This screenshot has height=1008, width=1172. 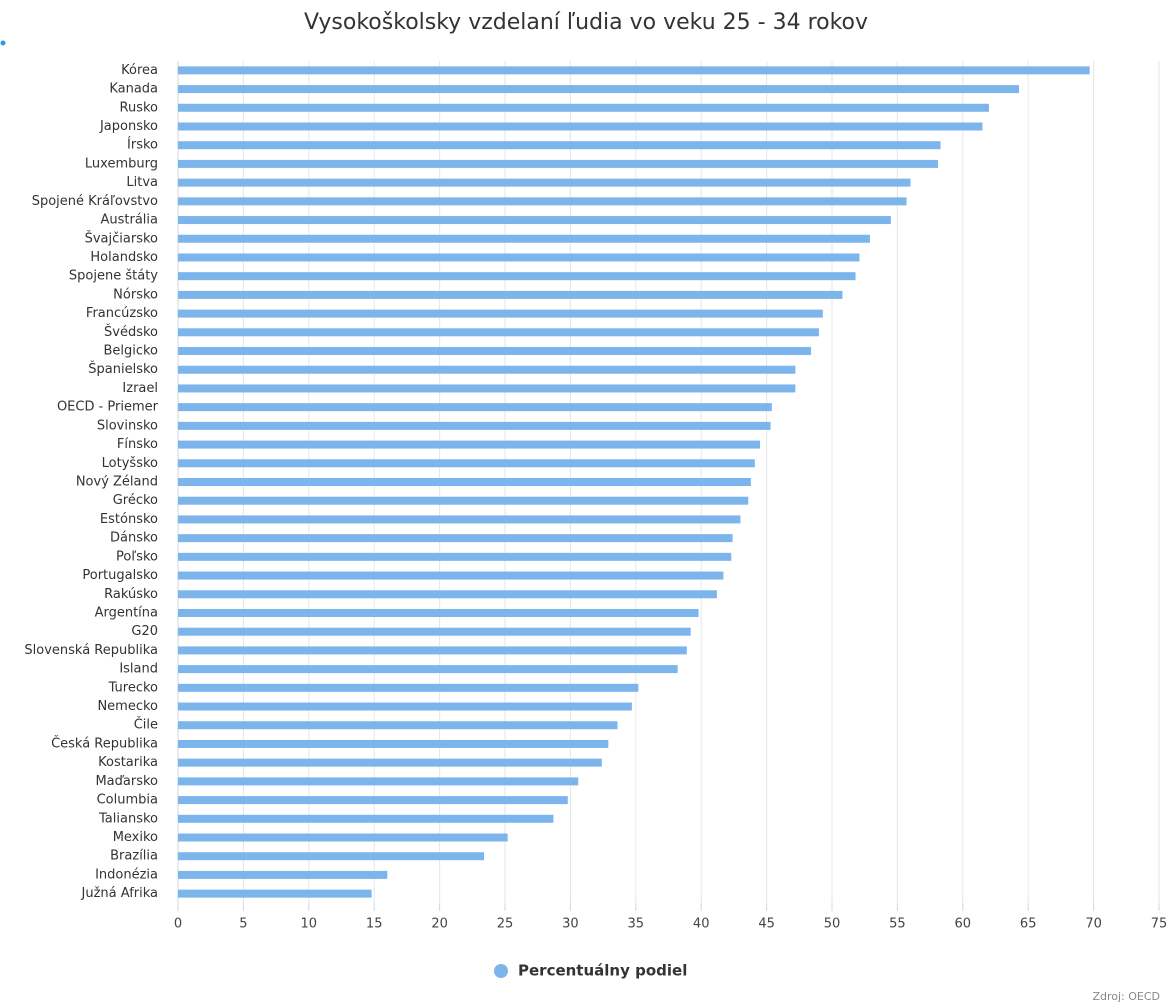 I want to click on y-tick-label: Južná Afrika, so click(x=119, y=893).